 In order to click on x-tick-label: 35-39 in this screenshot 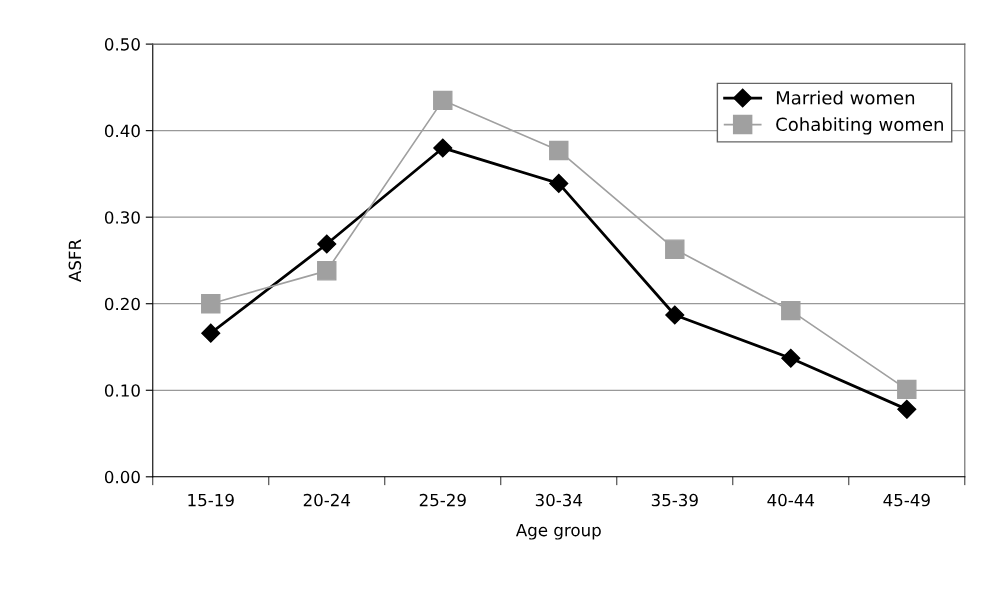, I will do `click(674, 500)`.